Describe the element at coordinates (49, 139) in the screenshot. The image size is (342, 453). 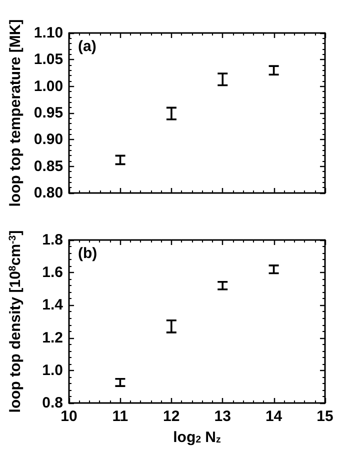
I see `y-tick-label: 0.90` at that location.